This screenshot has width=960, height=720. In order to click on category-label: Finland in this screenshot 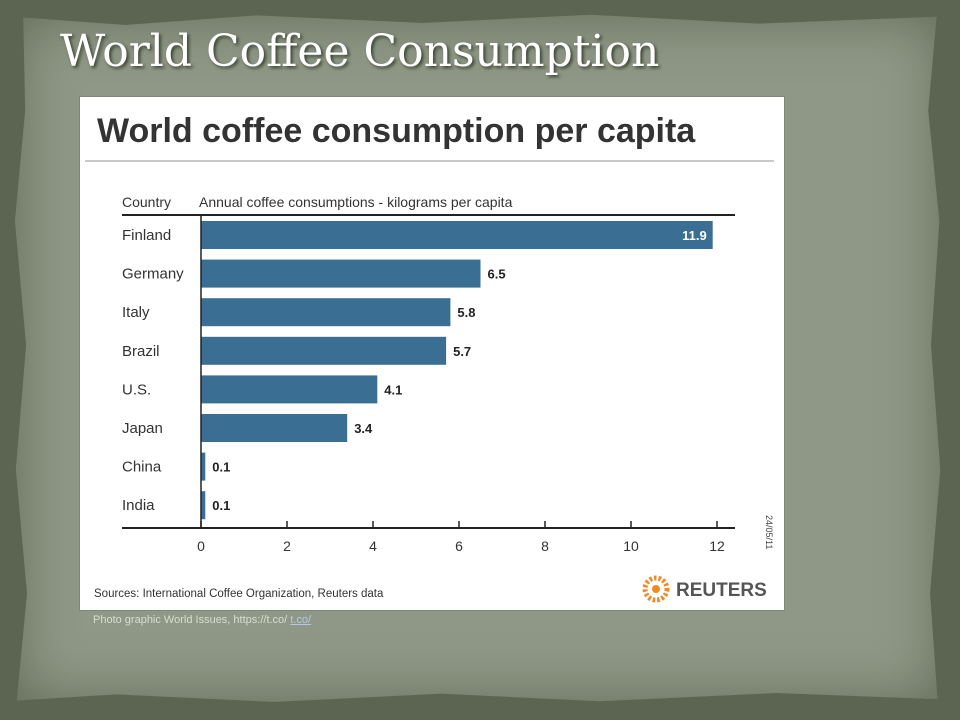, I will do `click(146, 235)`.